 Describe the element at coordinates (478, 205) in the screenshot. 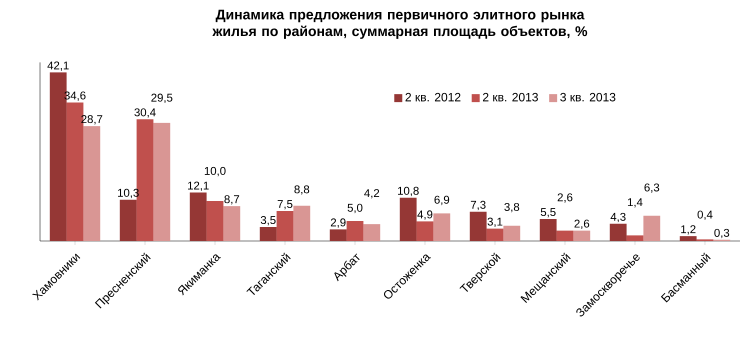

I see `data-label: 7,3` at that location.